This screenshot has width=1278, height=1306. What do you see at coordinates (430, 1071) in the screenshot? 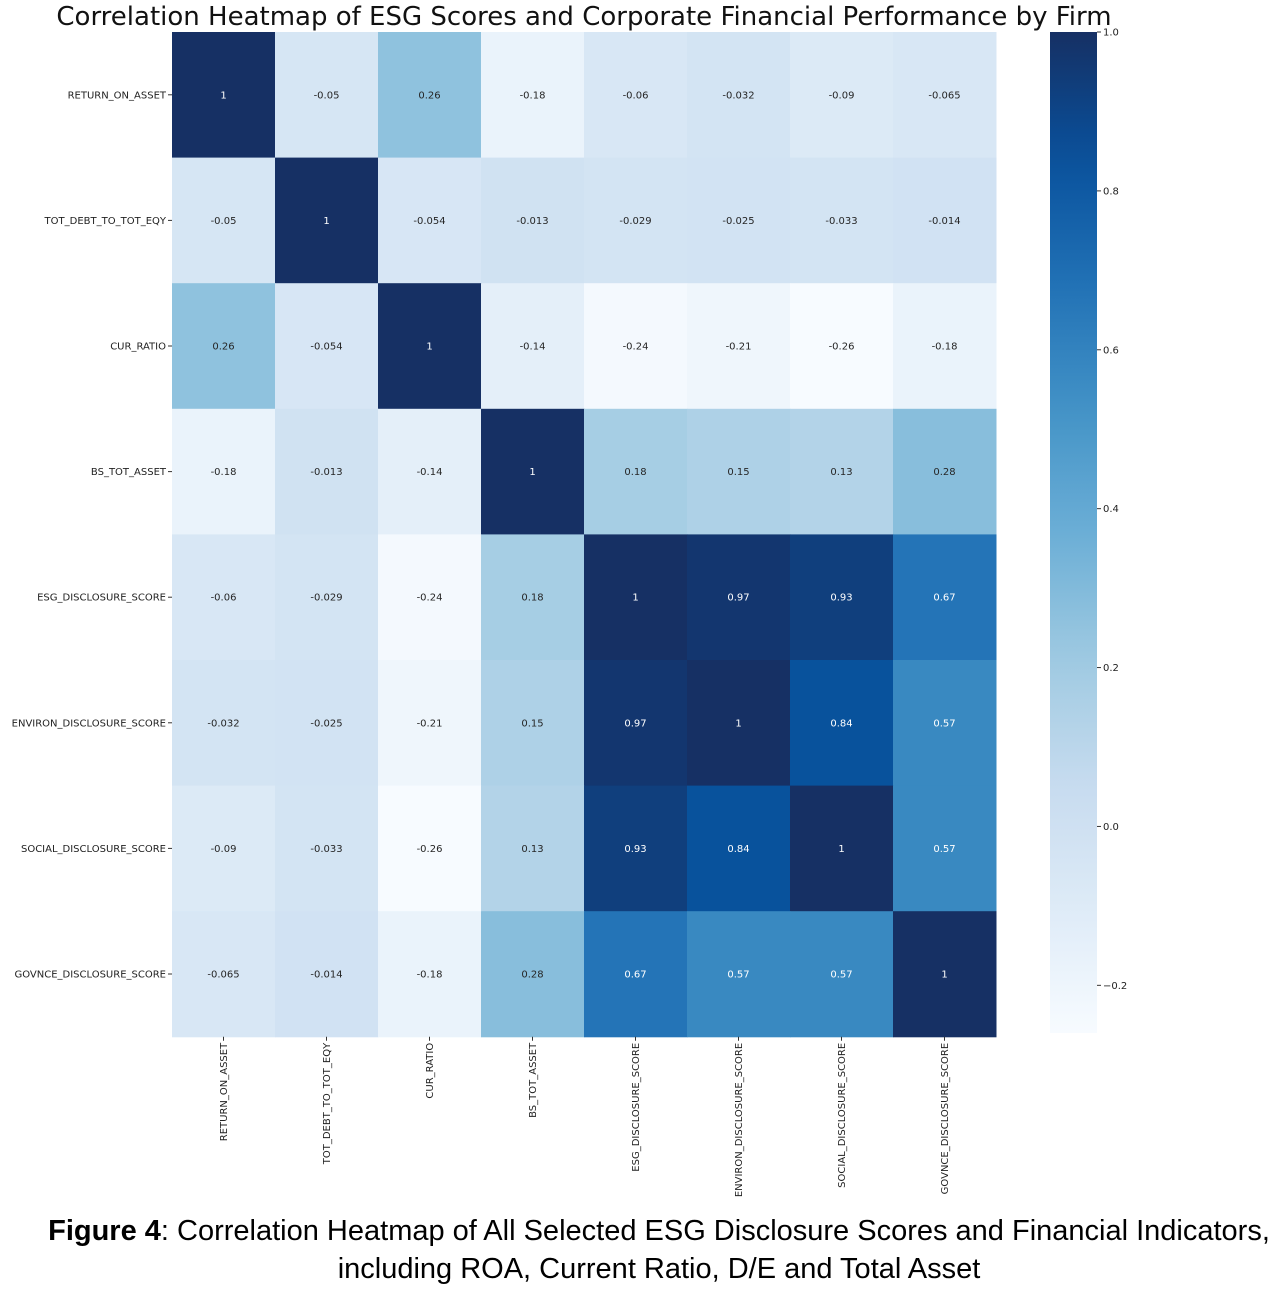
I see `x-tick-label: CUR_RATIO` at bounding box center [430, 1071].